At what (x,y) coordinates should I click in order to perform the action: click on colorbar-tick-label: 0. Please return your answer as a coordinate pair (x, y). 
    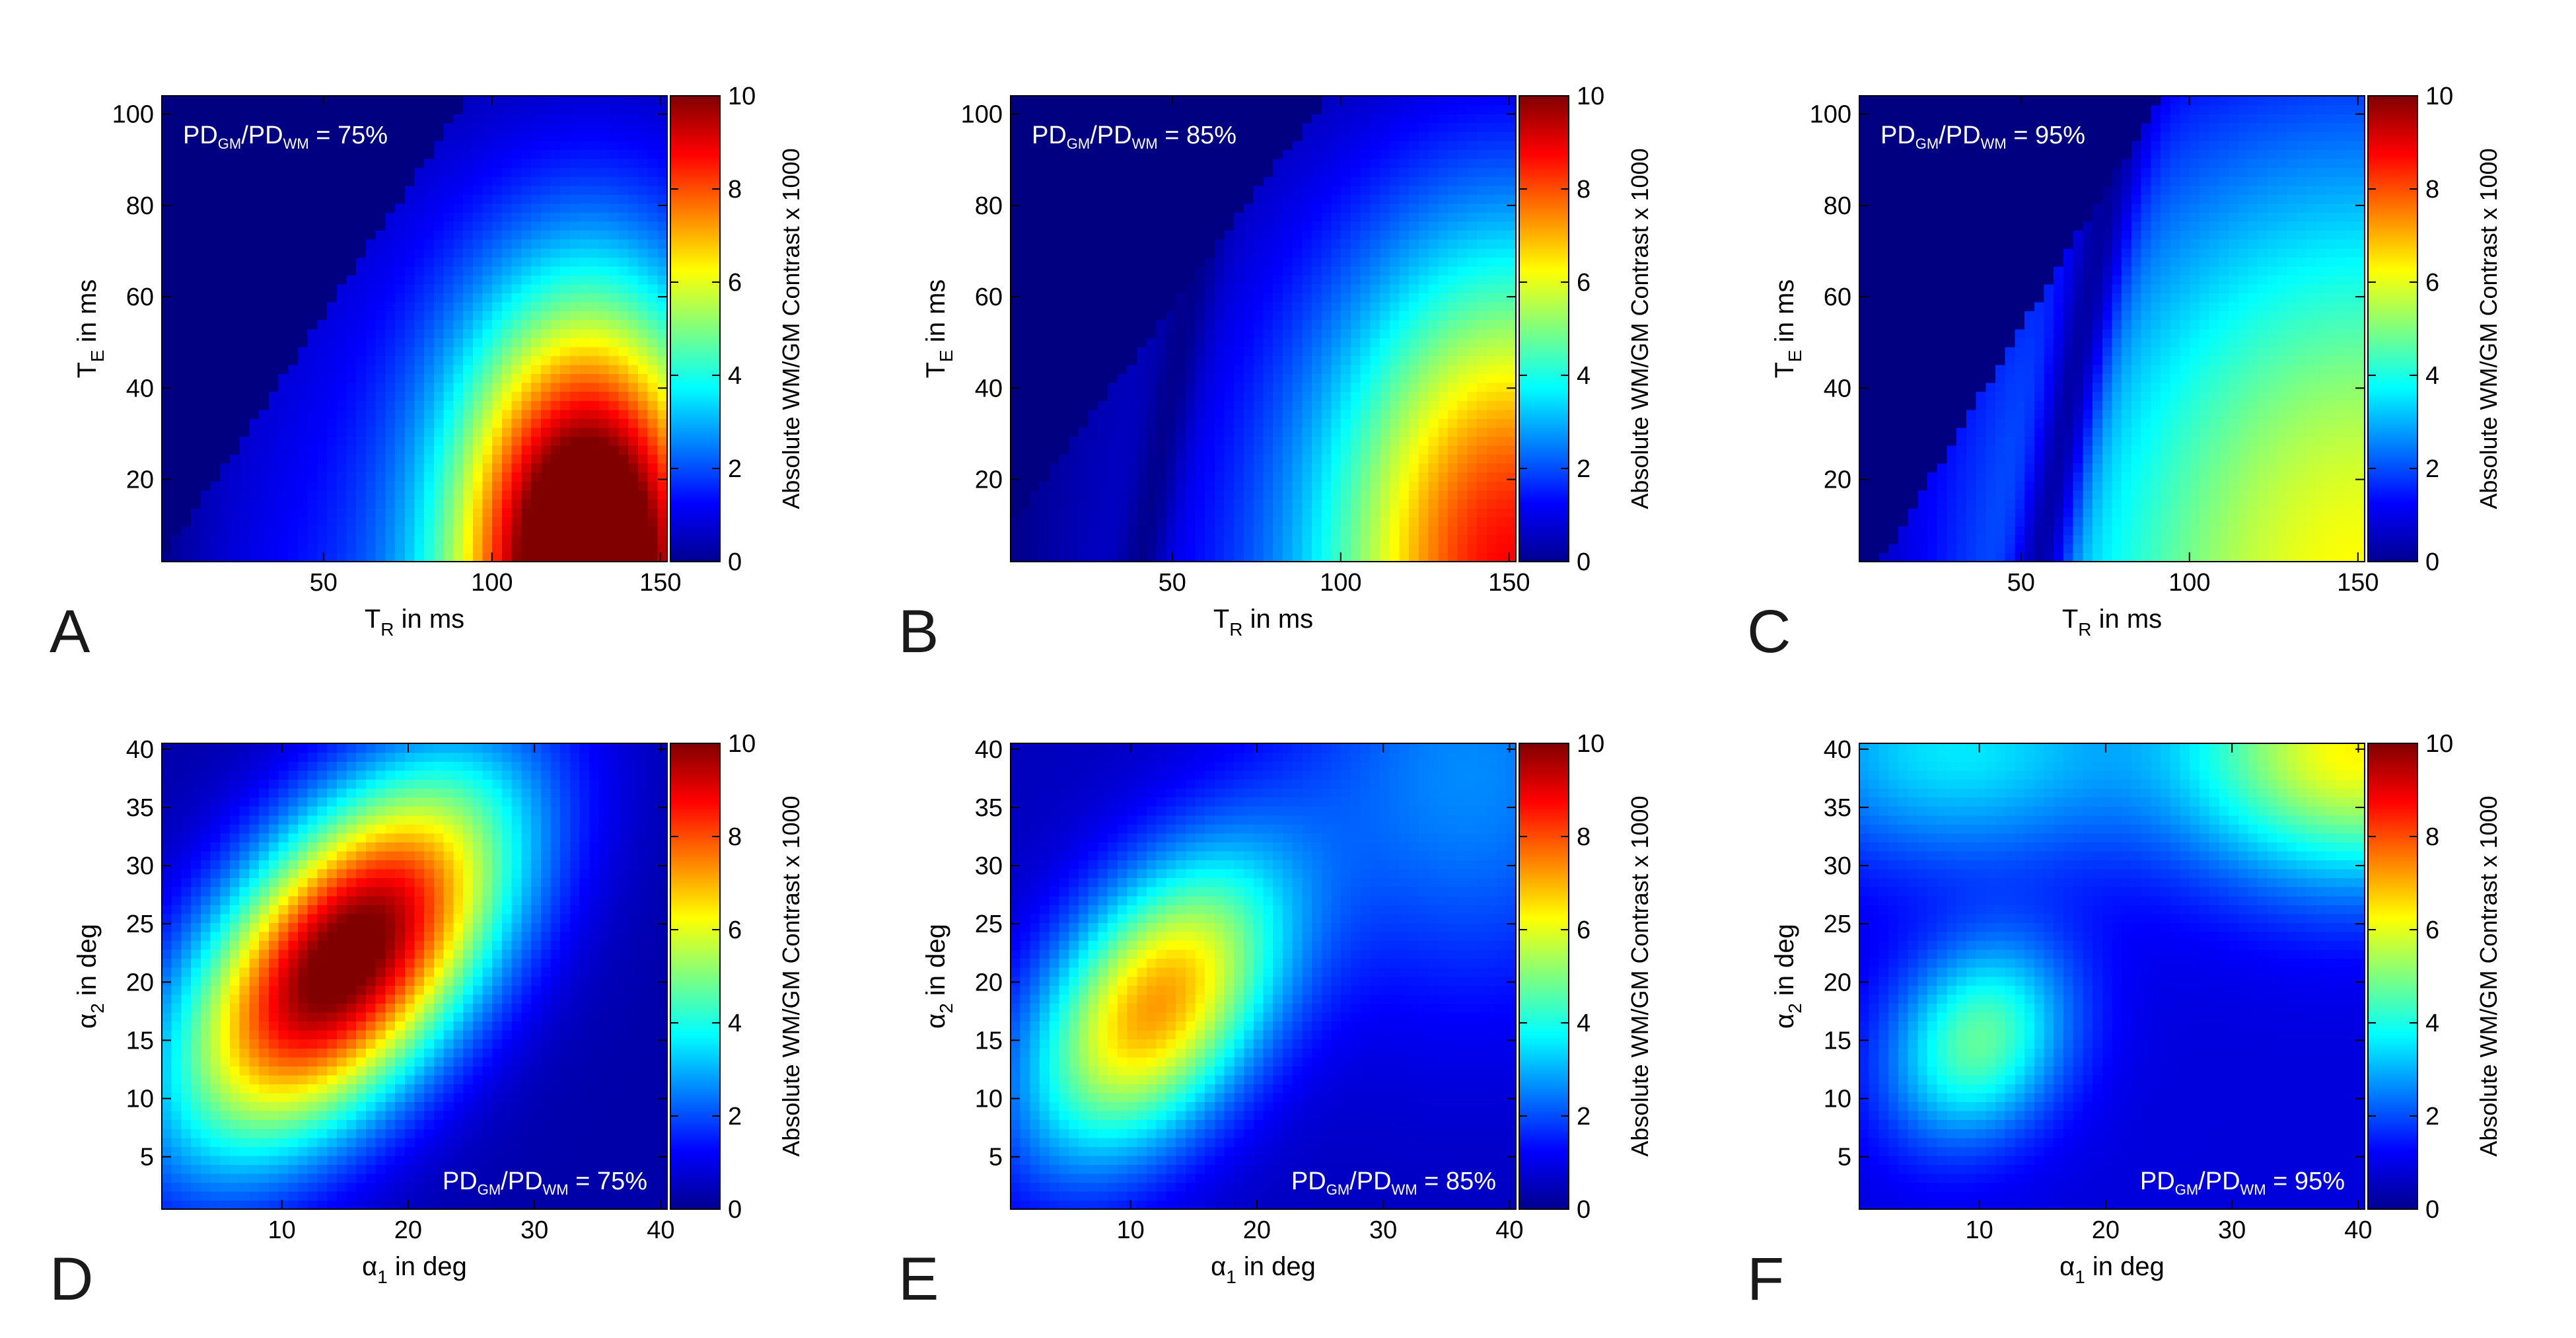
    Looking at the image, I should click on (735, 562).